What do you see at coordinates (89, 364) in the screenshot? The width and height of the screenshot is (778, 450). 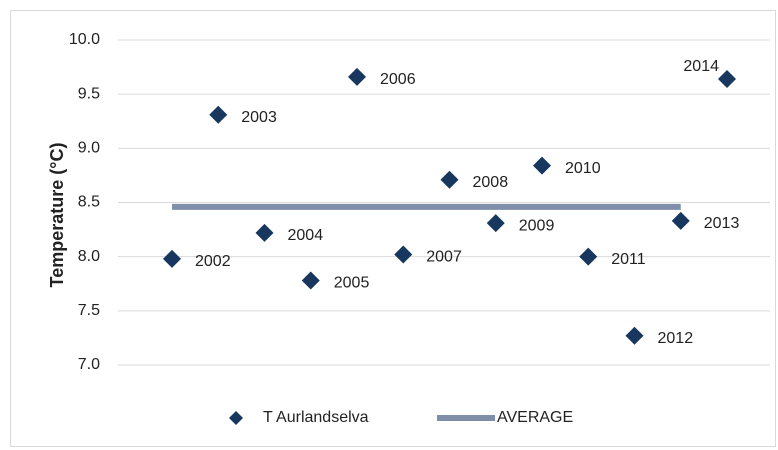 I see `y-tick-label: 7.0` at bounding box center [89, 364].